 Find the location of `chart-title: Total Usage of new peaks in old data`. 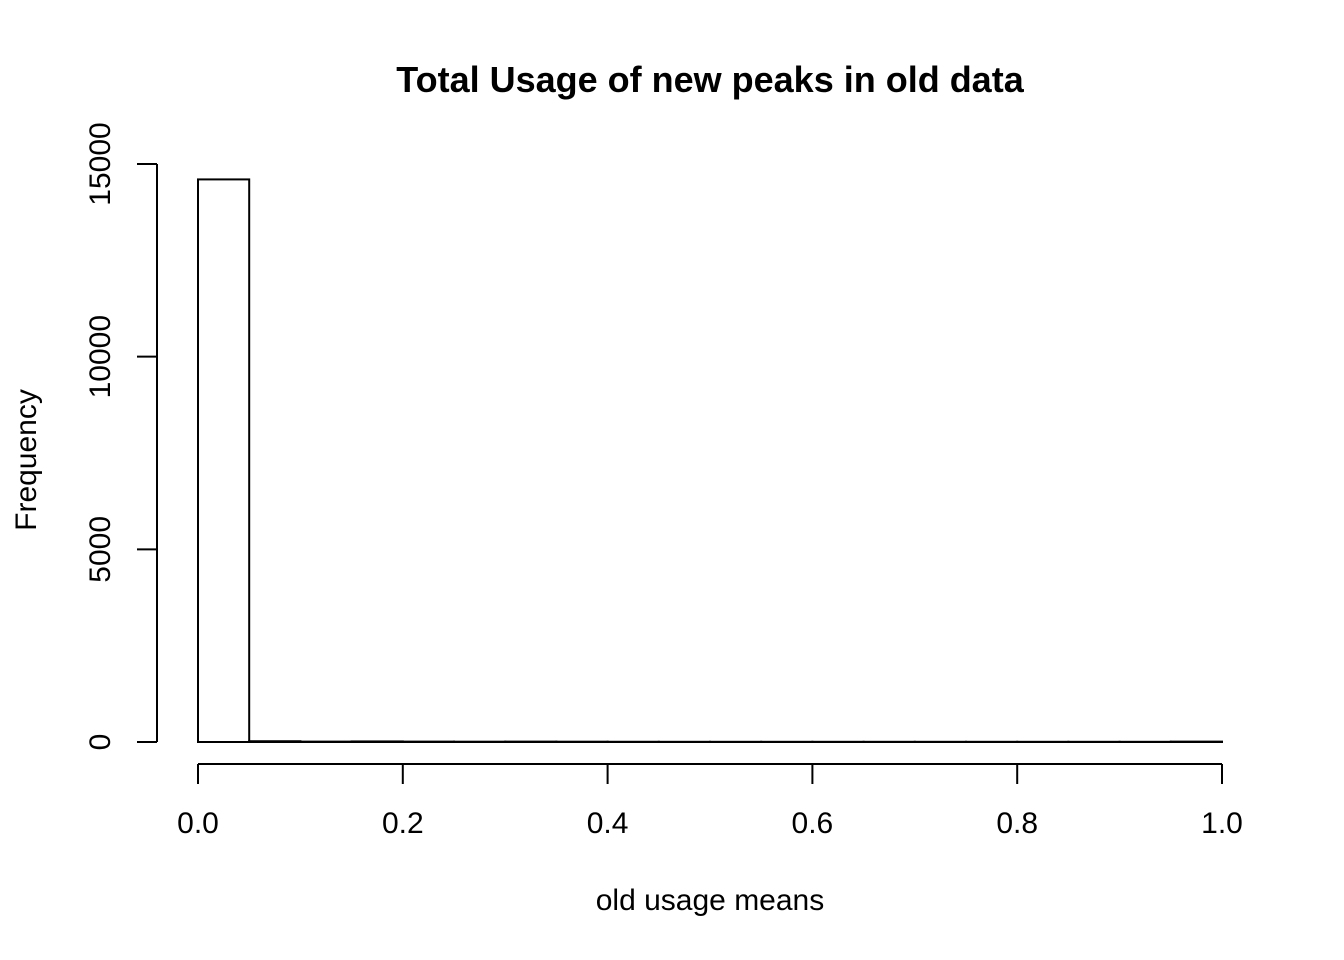

chart-title: Total Usage of new peaks in old data is located at coordinates (710, 79).